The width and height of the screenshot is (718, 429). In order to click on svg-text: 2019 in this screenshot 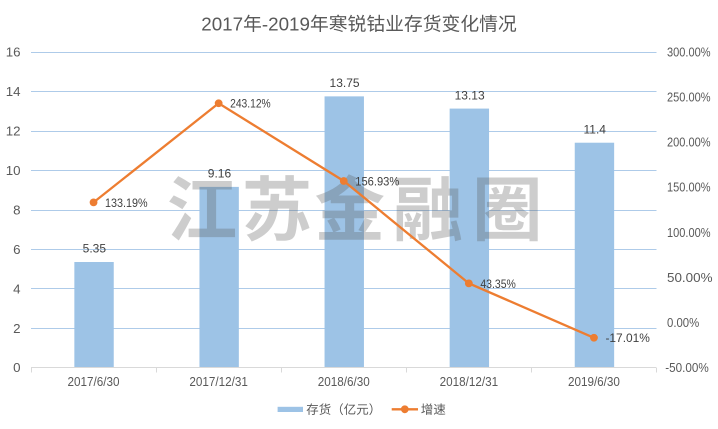, I will do `click(289, 24)`.